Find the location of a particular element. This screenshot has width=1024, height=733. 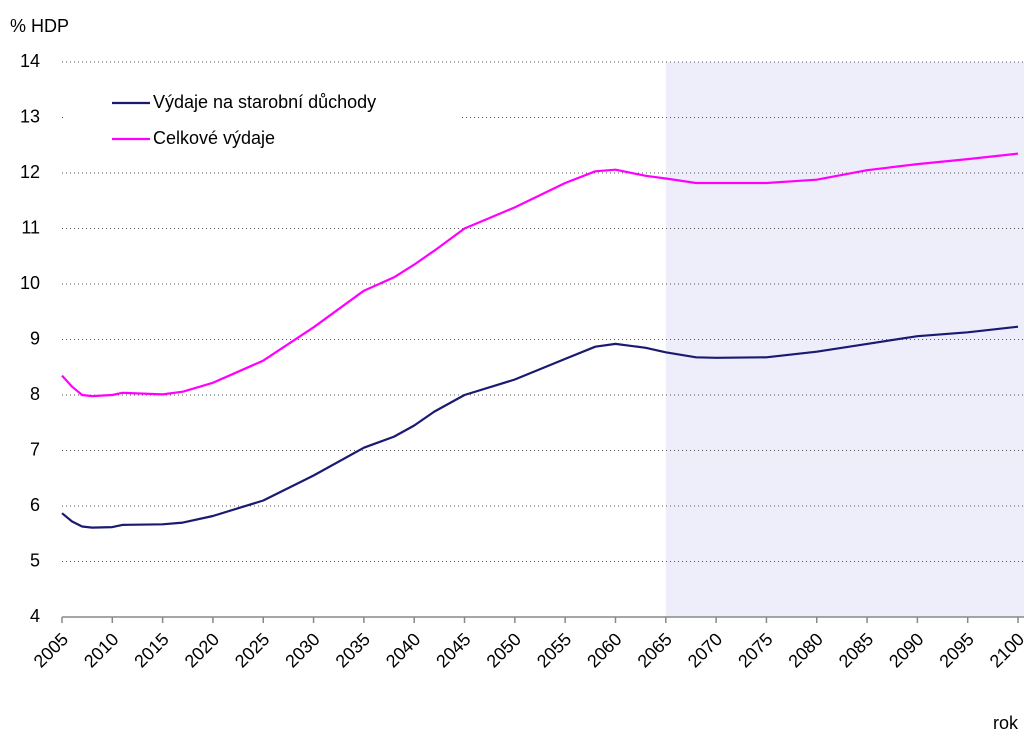

x-tick-label: 2055 is located at coordinates (554, 650).